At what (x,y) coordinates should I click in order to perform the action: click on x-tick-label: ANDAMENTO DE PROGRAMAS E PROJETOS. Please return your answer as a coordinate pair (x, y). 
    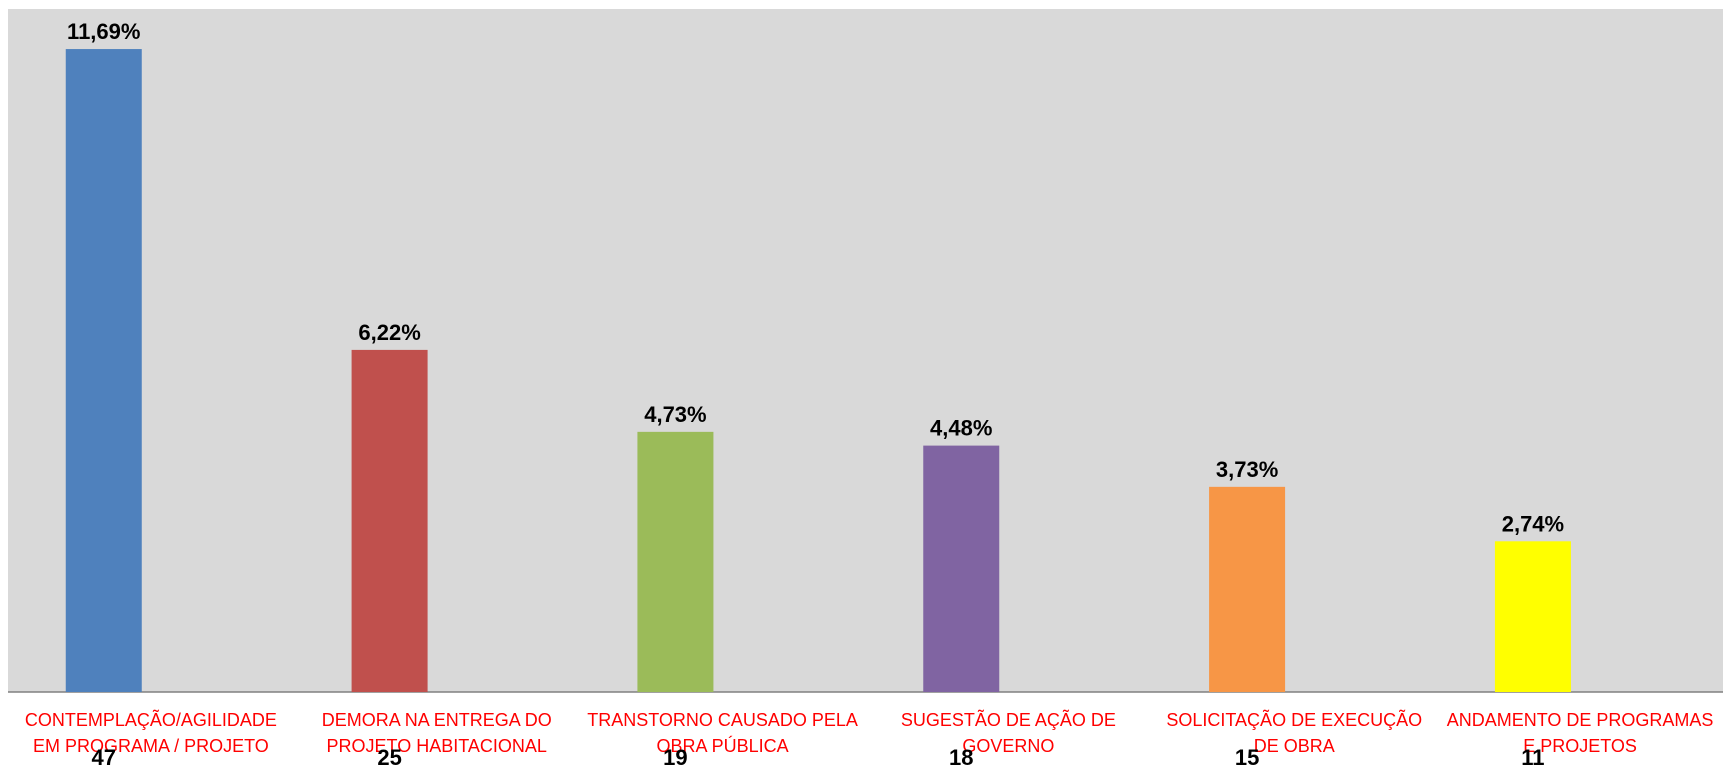
    Looking at the image, I should click on (1580, 733).